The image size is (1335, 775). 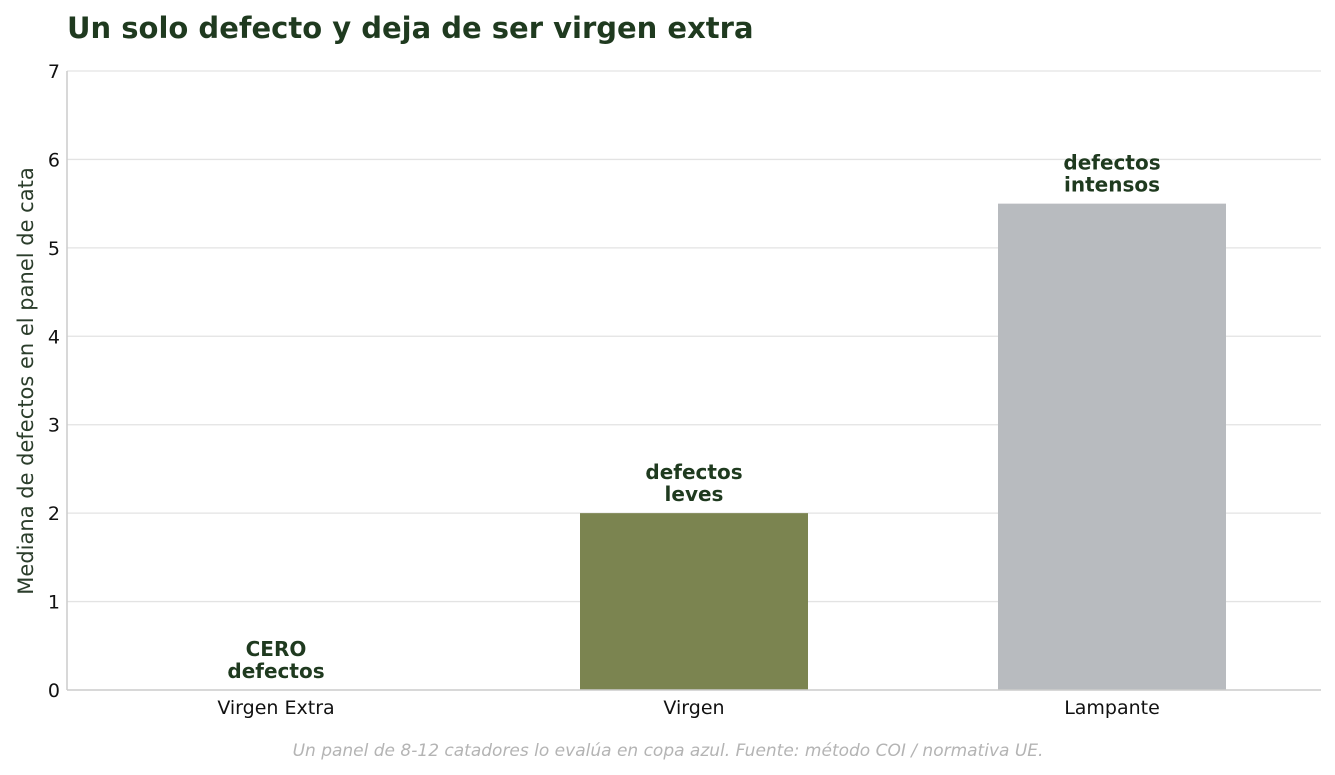 I want to click on y-axis-label: Mediana de defectos en el panel de cata, so click(x=26, y=380).